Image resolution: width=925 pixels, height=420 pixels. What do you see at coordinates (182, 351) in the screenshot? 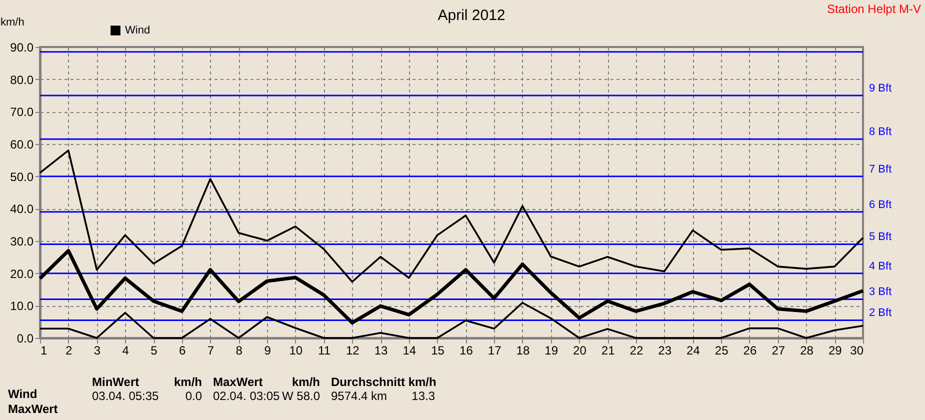
I see `x-tick-label: 6` at bounding box center [182, 351].